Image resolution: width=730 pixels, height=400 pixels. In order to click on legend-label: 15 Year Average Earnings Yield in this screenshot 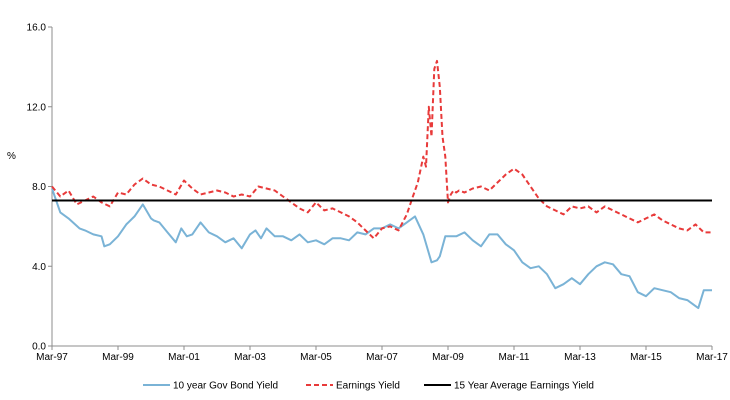, I will do `click(524, 386)`.